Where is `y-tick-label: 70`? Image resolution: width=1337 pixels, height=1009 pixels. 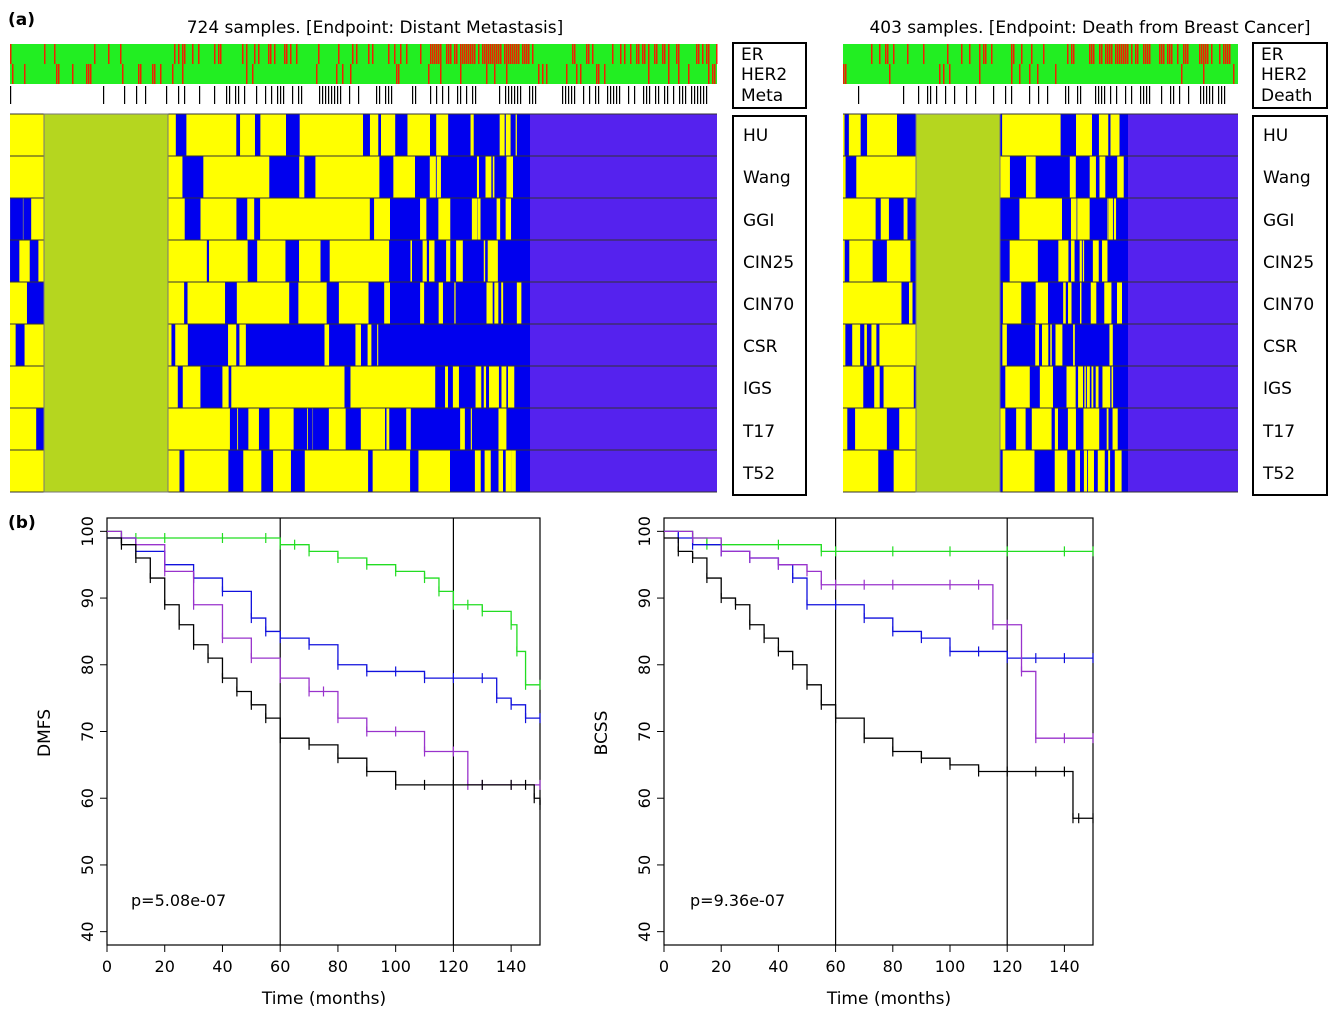
y-tick-label: 70 is located at coordinates (644, 731).